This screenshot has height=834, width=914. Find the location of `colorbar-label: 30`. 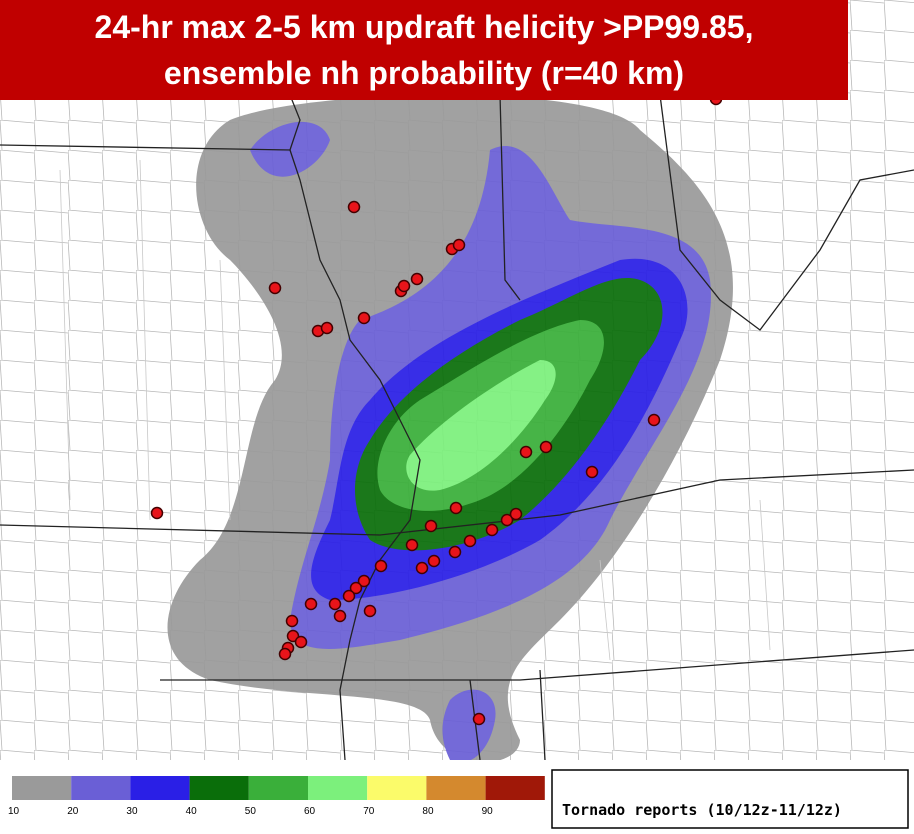

colorbar-label: 30 is located at coordinates (132, 811).